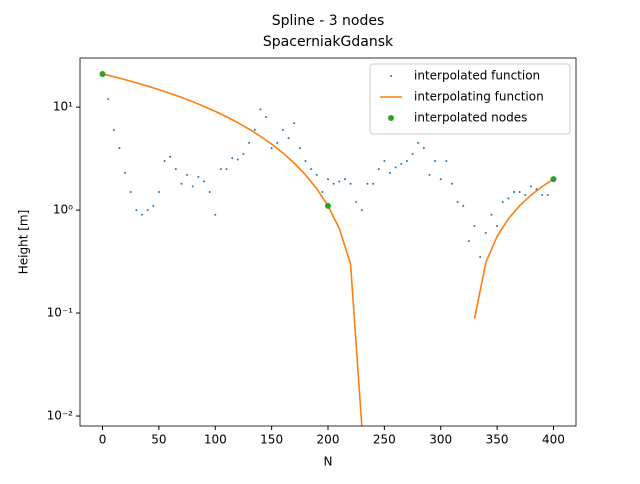 This screenshot has height=484, width=640. Describe the element at coordinates (384, 440) in the screenshot. I see `x-tick-label: 250` at that location.